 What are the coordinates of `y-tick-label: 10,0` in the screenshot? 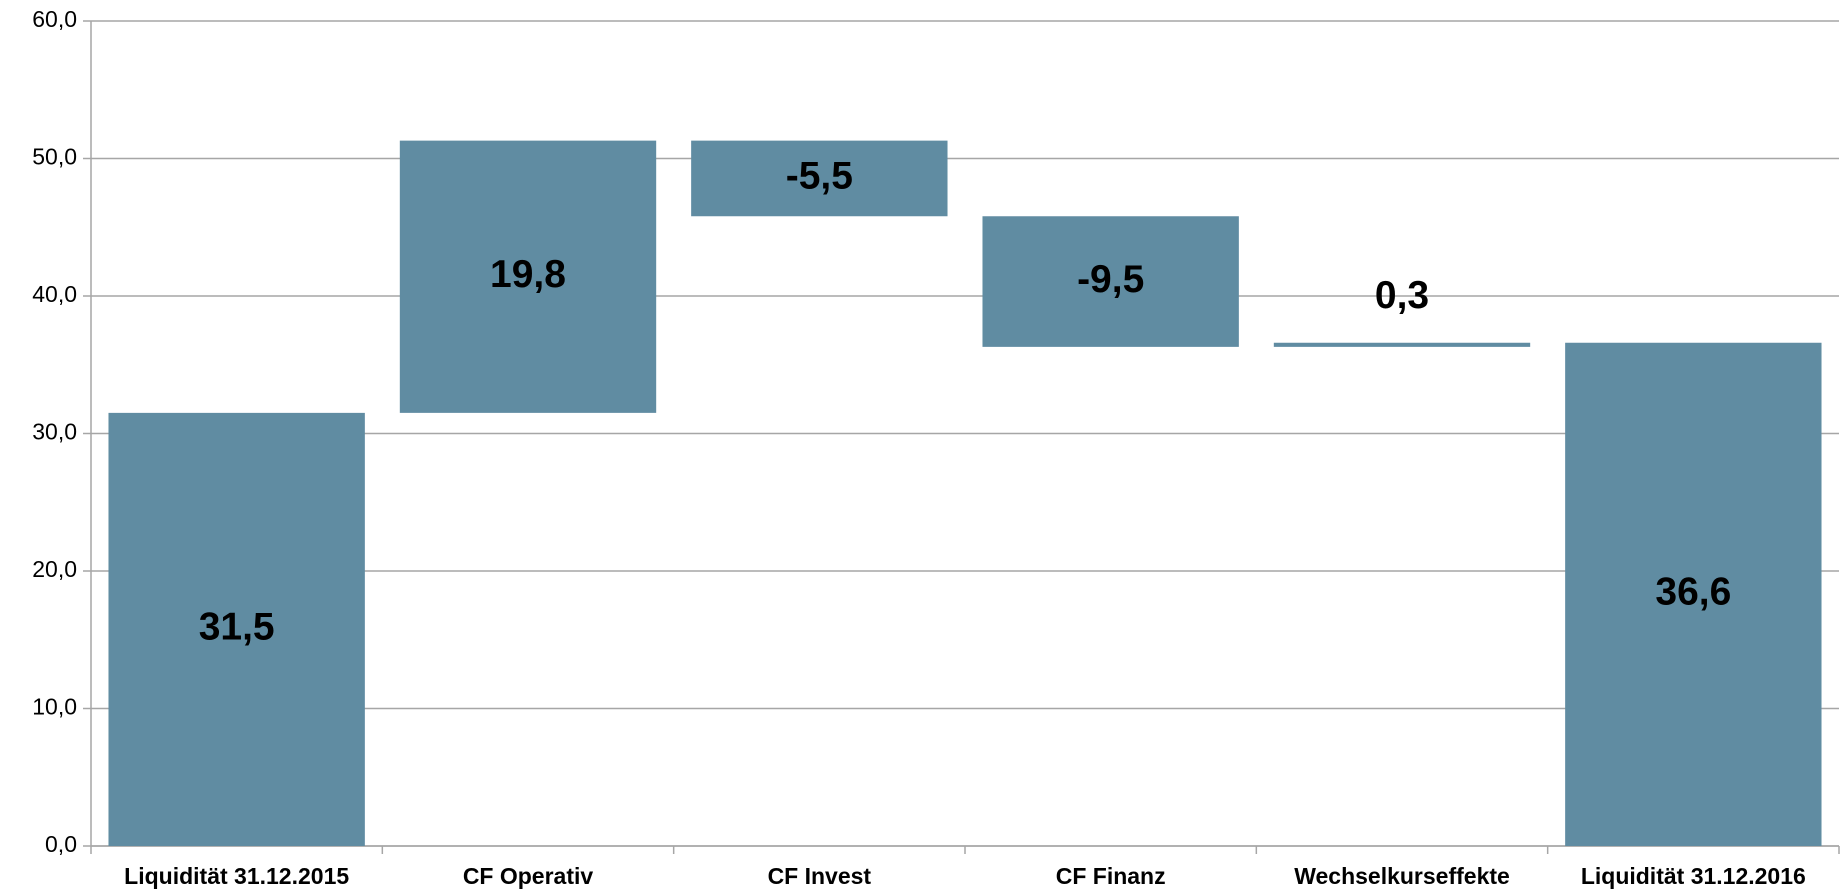 It's located at (54, 707).